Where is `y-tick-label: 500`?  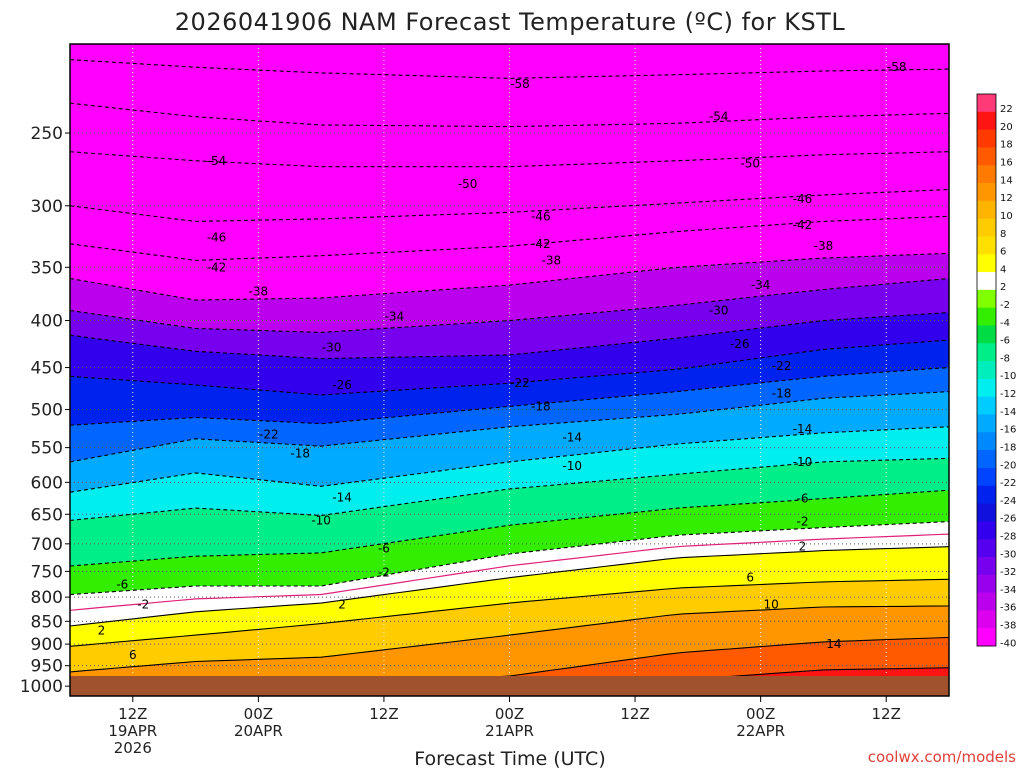
y-tick-label: 500 is located at coordinates (47, 411).